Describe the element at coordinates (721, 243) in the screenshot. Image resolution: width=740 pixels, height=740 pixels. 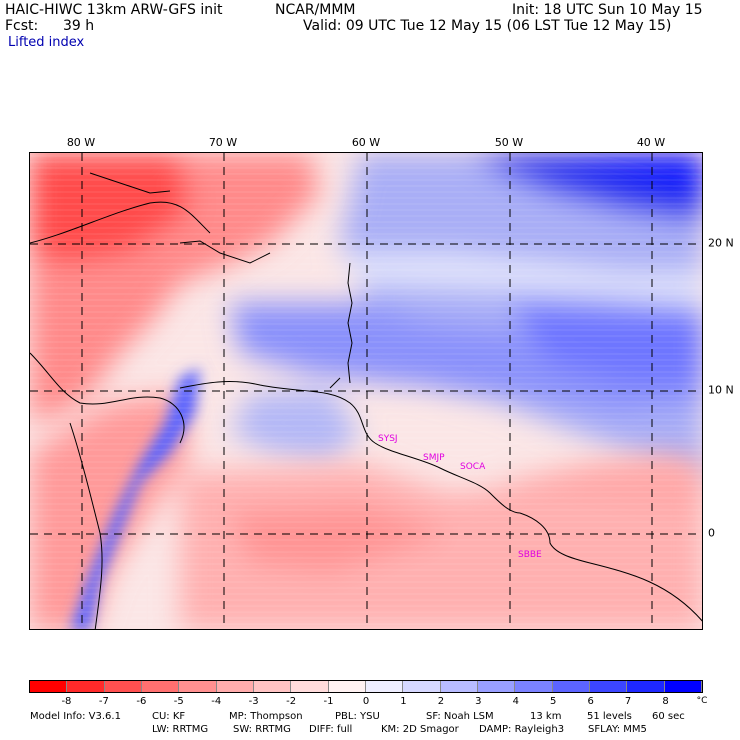
I see `lat-label: 20 N` at that location.